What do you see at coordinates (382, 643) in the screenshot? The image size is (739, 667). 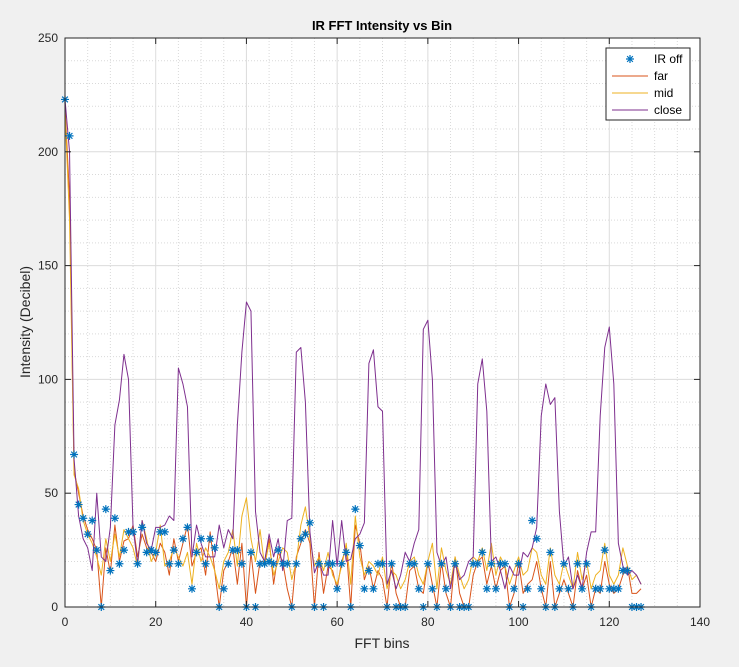 I see `x-axis-label: FFT bins` at bounding box center [382, 643].